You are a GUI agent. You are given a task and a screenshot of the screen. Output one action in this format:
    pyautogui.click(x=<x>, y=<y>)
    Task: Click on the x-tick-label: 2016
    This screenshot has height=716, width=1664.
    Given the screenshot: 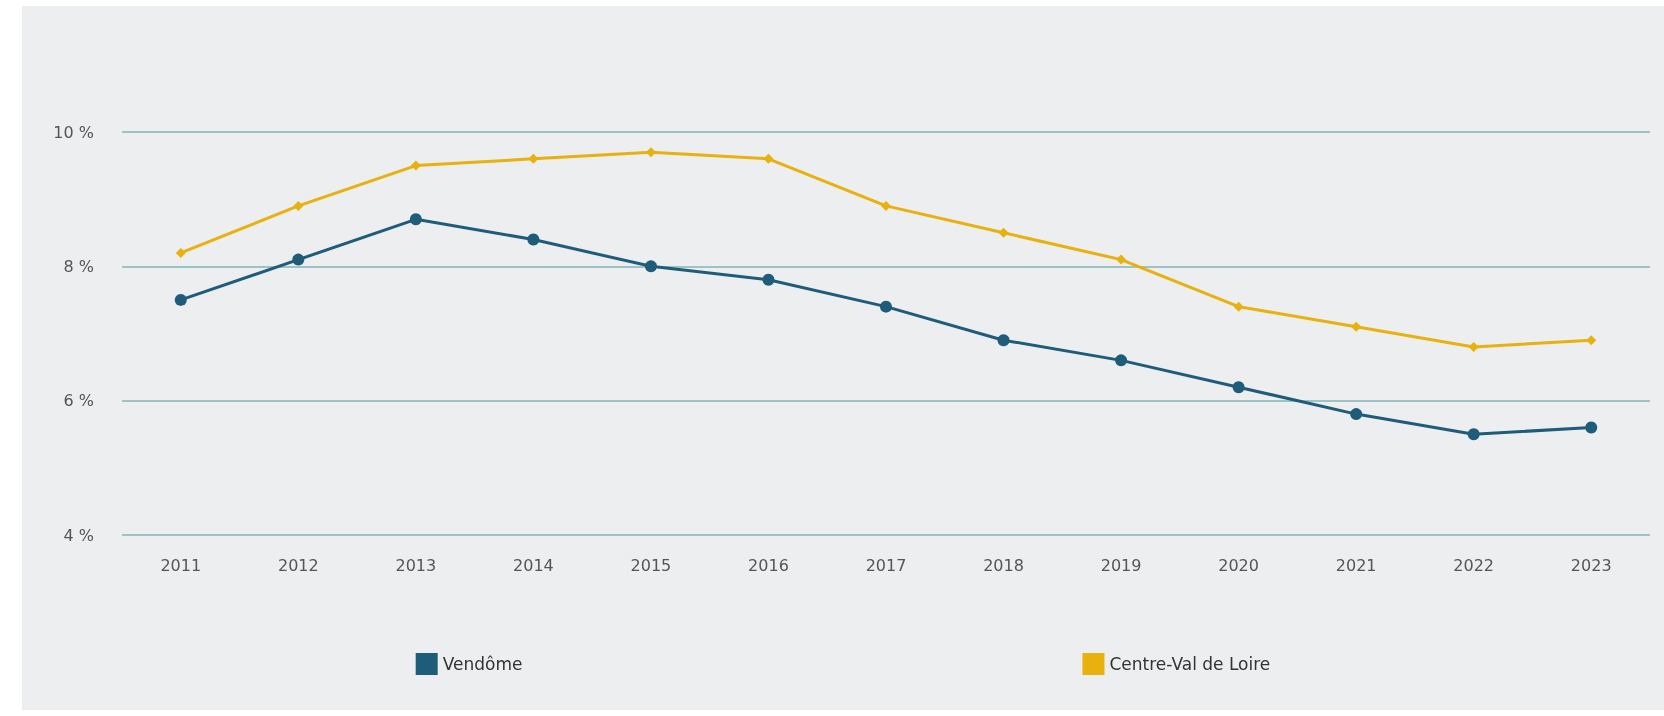 What is the action you would take?
    pyautogui.click(x=768, y=565)
    